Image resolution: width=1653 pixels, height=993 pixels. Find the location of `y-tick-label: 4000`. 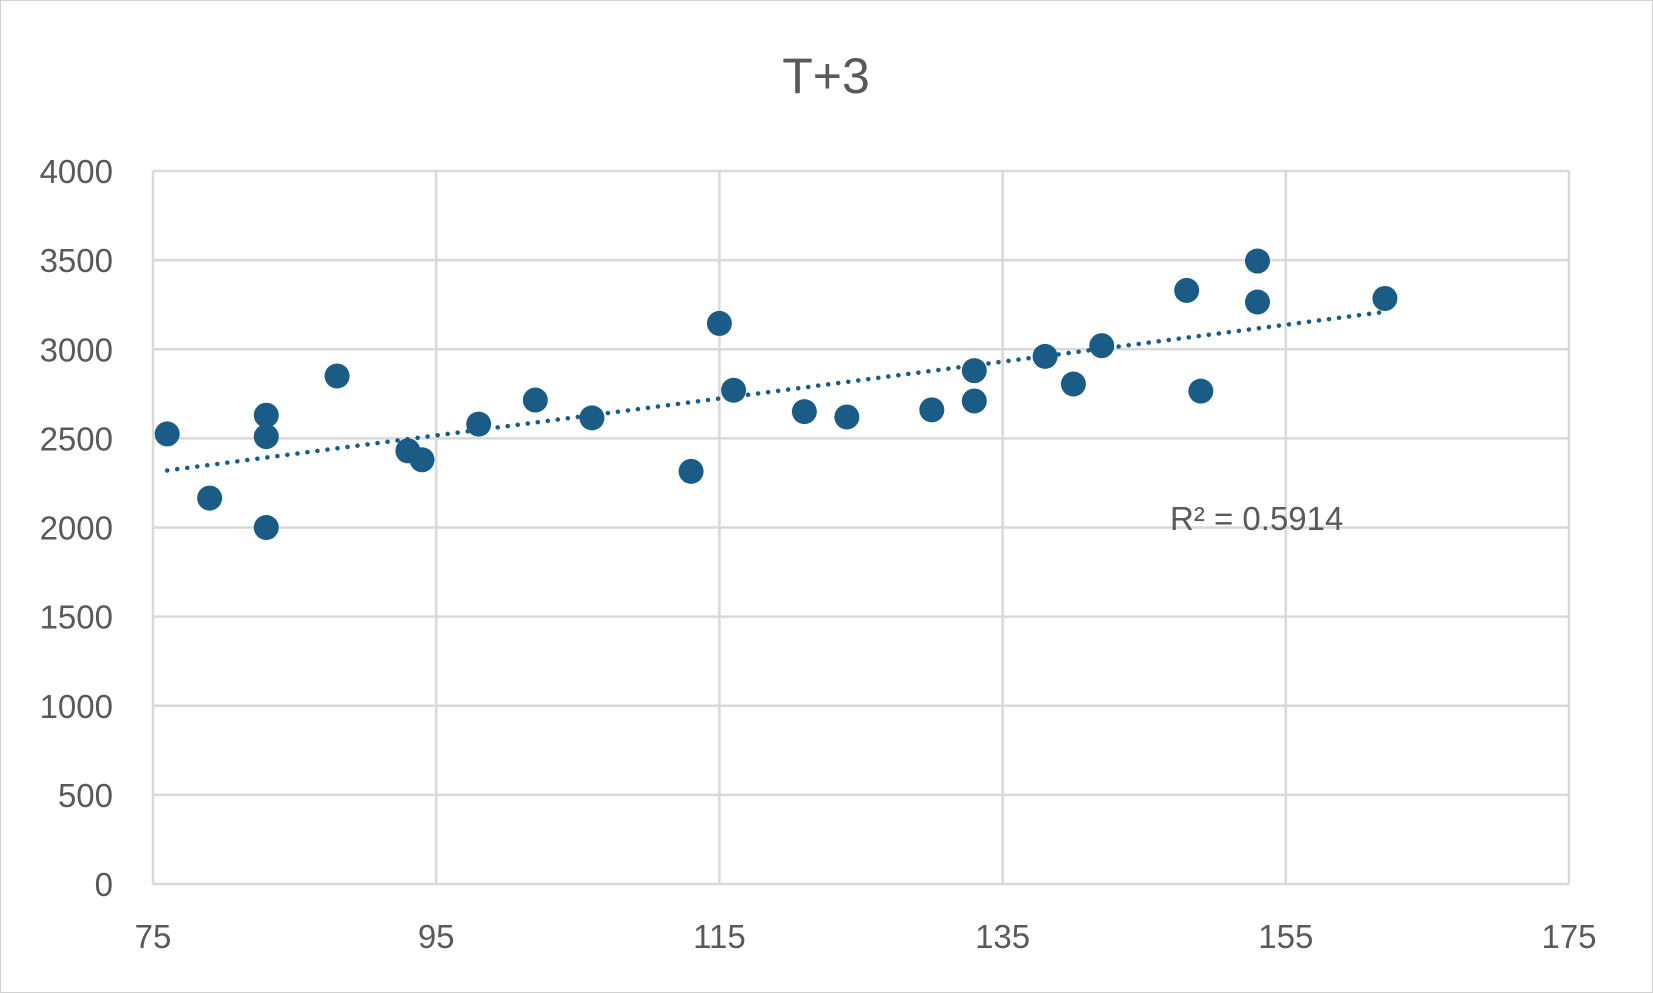

y-tick-label: 4000 is located at coordinates (76, 171).